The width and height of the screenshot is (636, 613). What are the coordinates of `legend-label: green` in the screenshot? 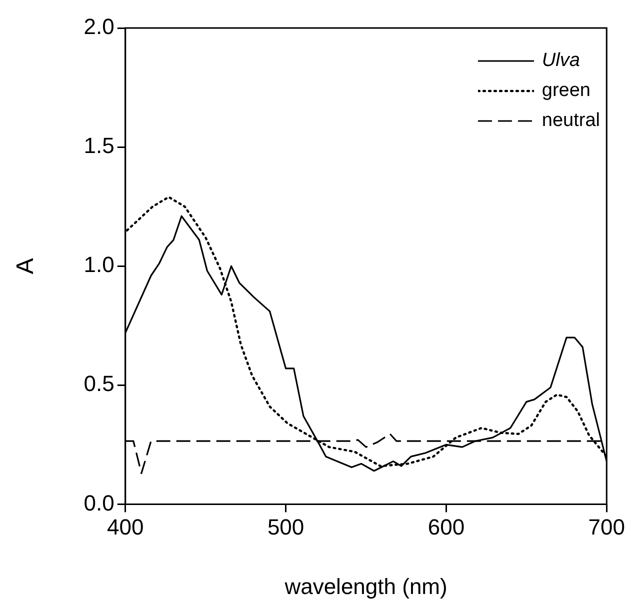 It's located at (566, 91).